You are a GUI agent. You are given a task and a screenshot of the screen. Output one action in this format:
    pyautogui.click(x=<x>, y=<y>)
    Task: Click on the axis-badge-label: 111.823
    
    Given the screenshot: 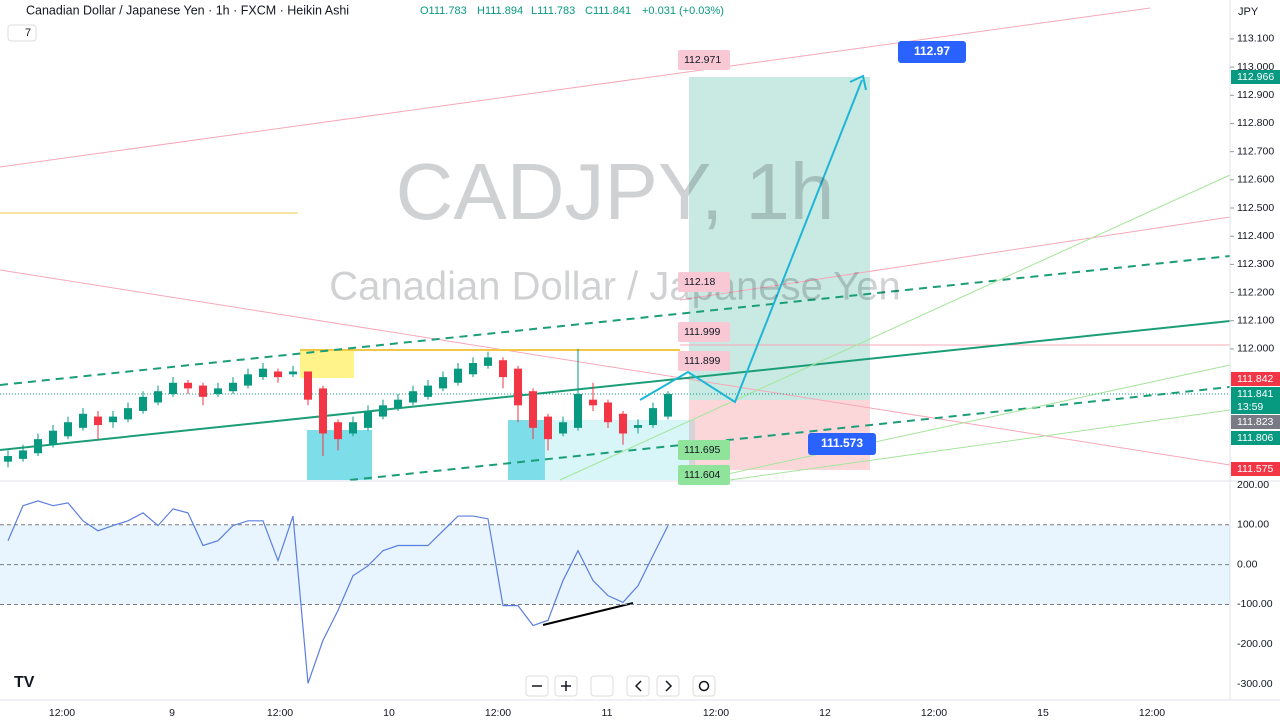 What is the action you would take?
    pyautogui.click(x=1255, y=422)
    